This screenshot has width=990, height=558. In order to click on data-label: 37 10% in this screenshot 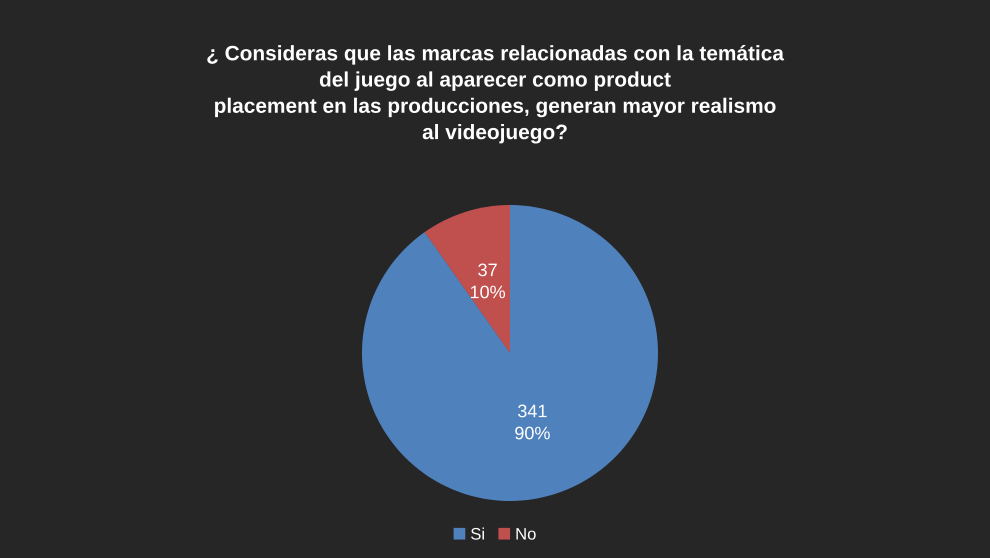, I will do `click(488, 281)`.